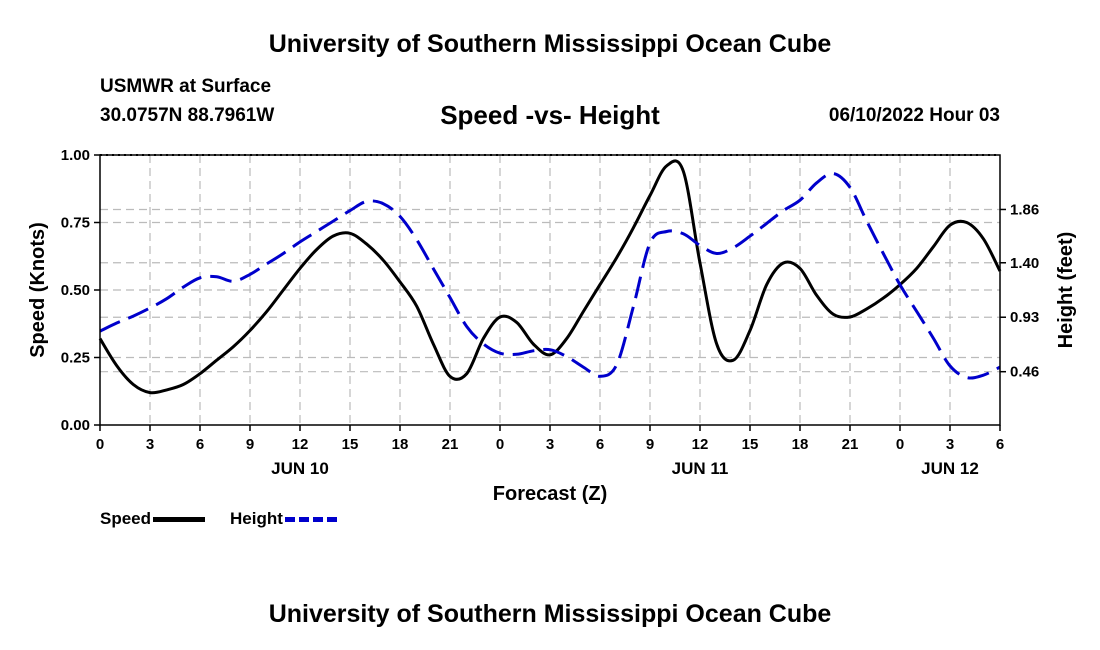  I want to click on y2-tick-label: 1.40, so click(1024, 263).